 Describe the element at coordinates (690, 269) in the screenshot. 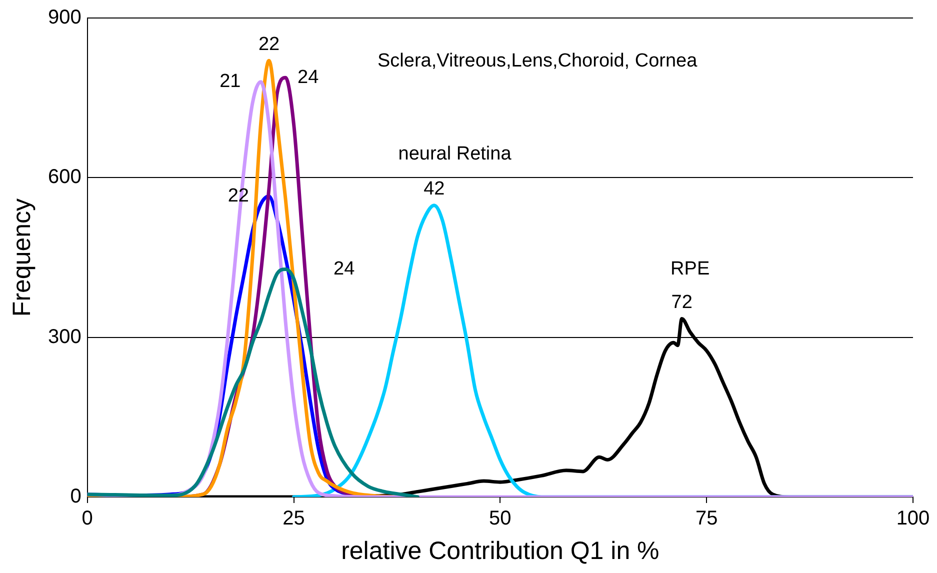

I see `annotation: RPE` at that location.